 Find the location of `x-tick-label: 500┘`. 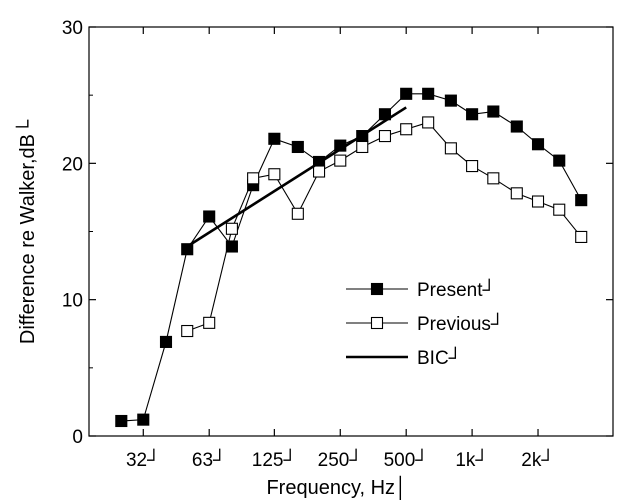

x-tick-label: 500┘ is located at coordinates (406, 459).